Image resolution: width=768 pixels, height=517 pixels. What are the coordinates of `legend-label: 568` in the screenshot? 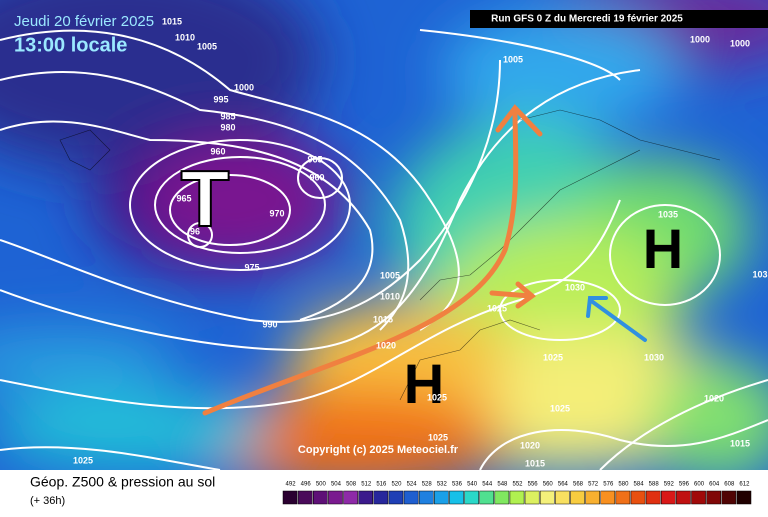 It's located at (578, 485).